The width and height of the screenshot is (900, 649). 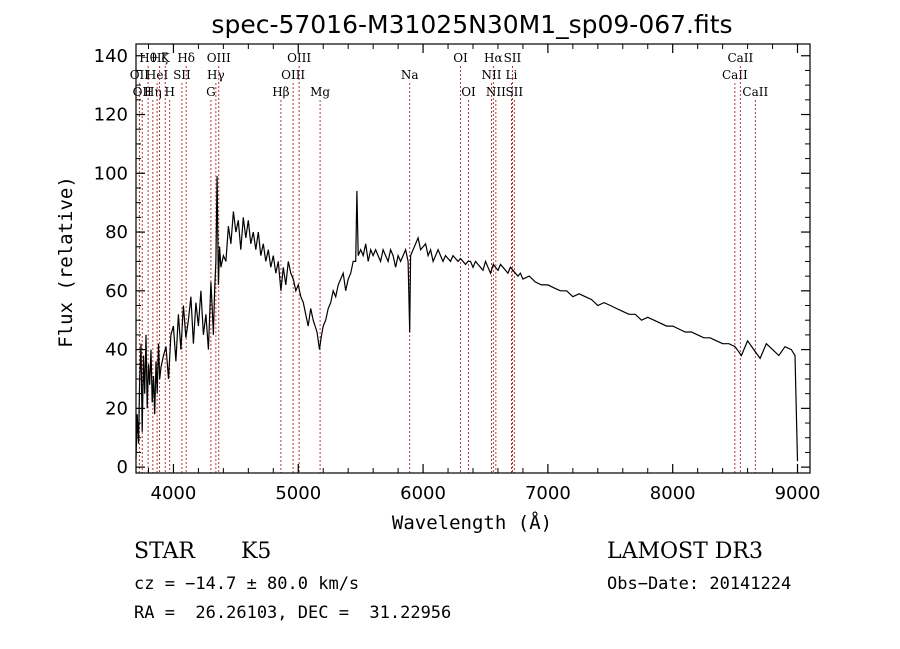 I want to click on y-axis-label: Flux (relative), so click(x=66, y=262).